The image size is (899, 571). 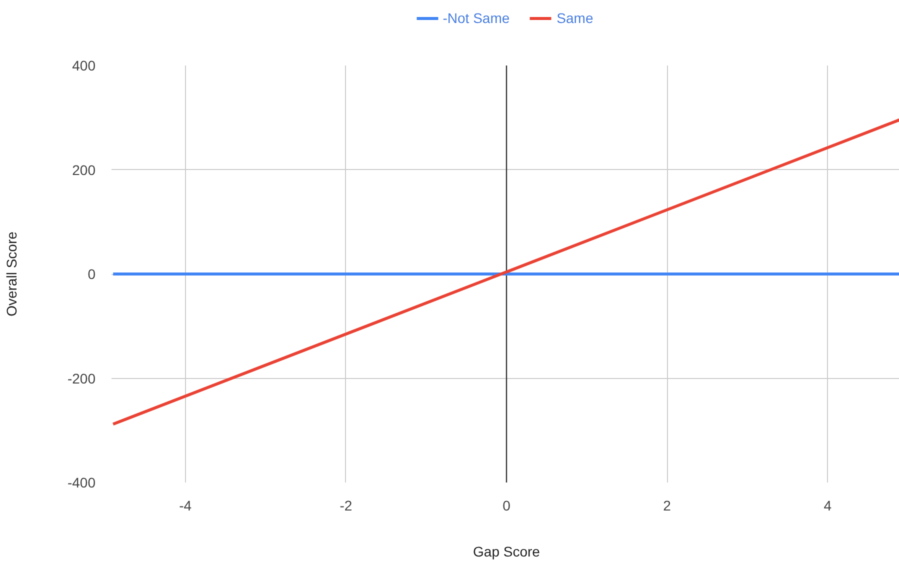 I want to click on y-tick-label: 400, so click(x=84, y=66).